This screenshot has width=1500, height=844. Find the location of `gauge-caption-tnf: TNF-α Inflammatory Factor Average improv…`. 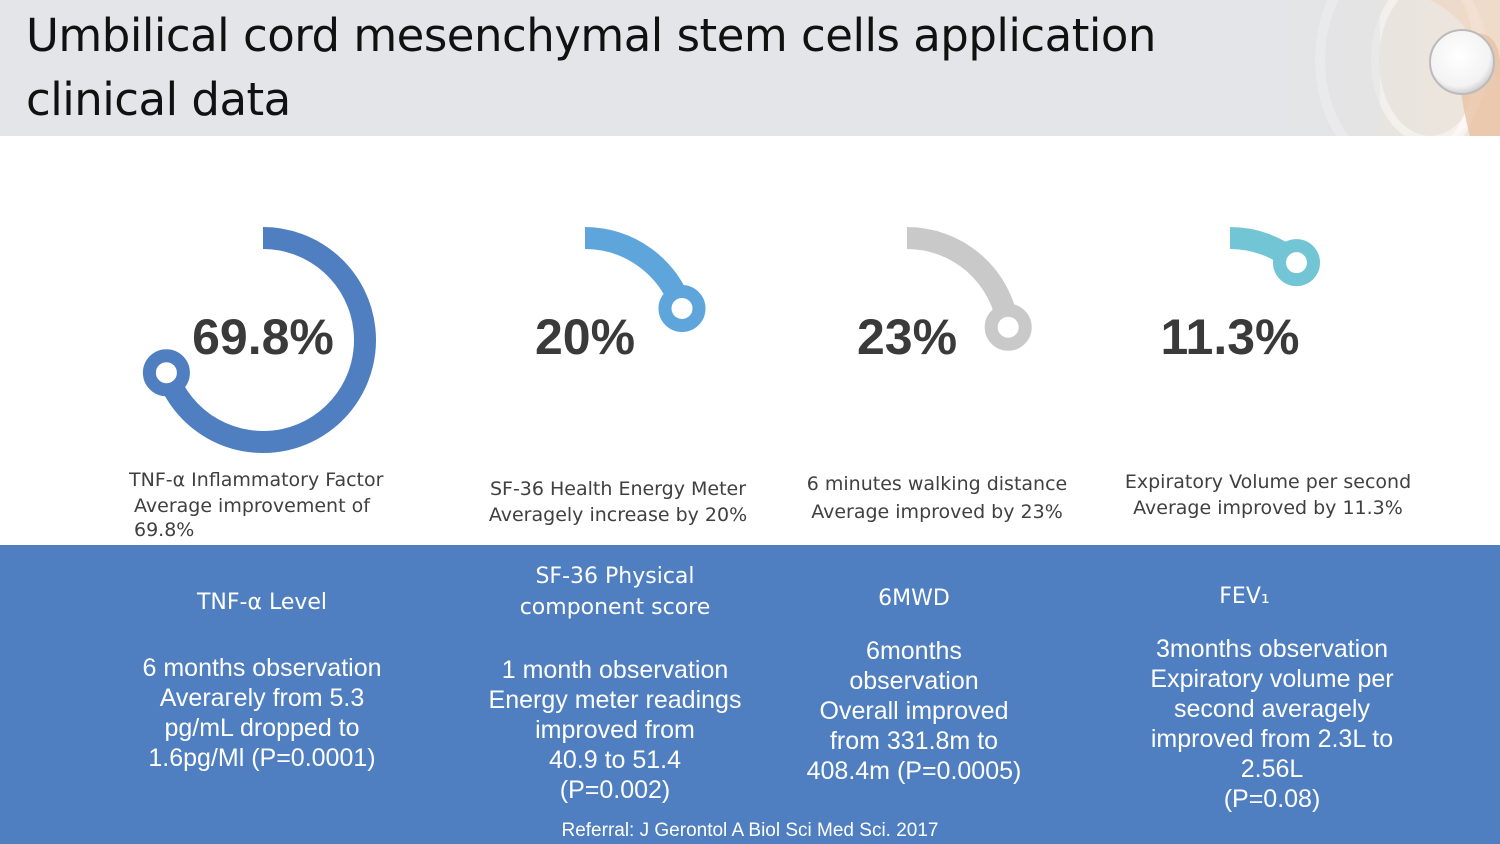

gauge-caption-tnf: TNF-α Inflammatory Factor Average improv… is located at coordinates (289, 504).